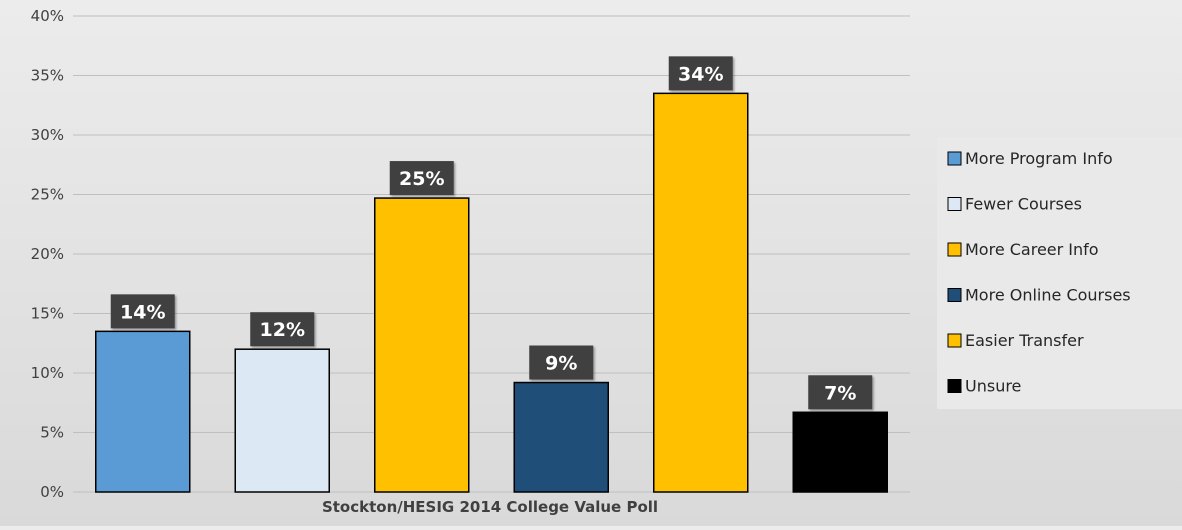  Describe the element at coordinates (47, 314) in the screenshot. I see `y-tick-label: 15%` at that location.